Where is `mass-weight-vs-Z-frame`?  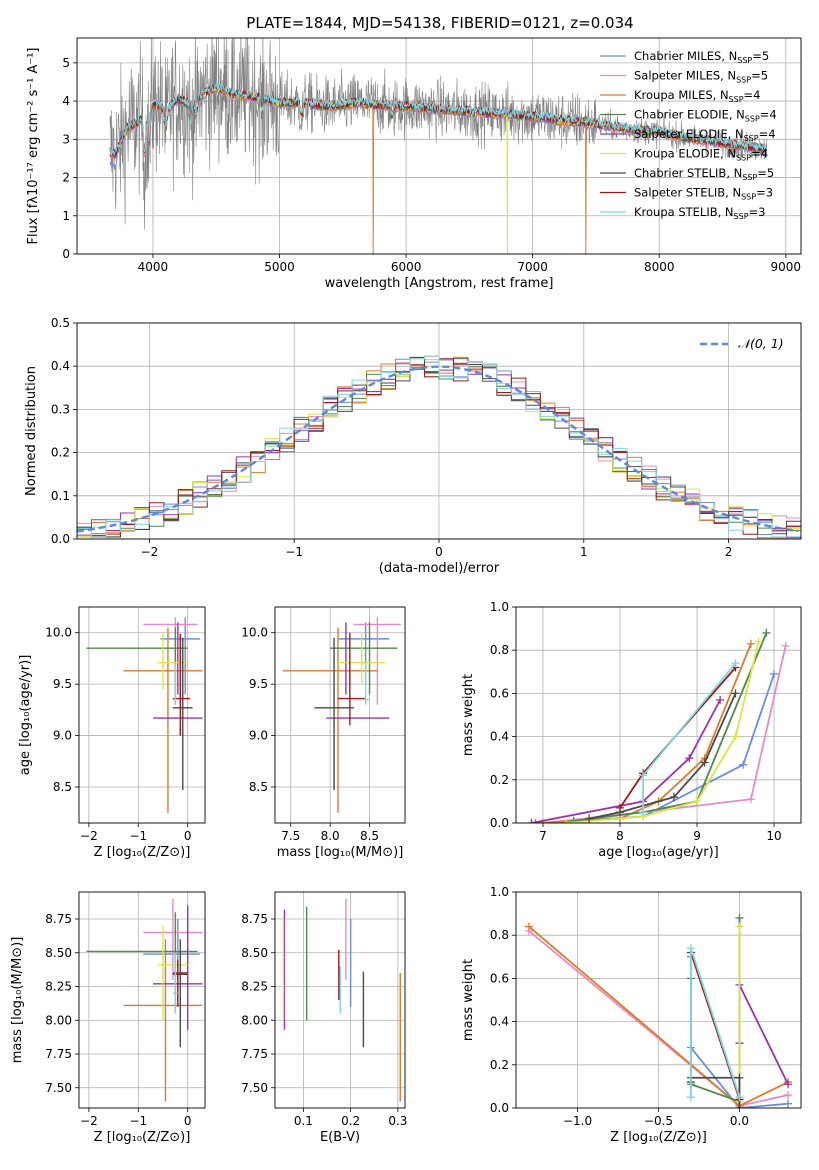
mass-weight-vs-Z-frame is located at coordinates (658, 1000).